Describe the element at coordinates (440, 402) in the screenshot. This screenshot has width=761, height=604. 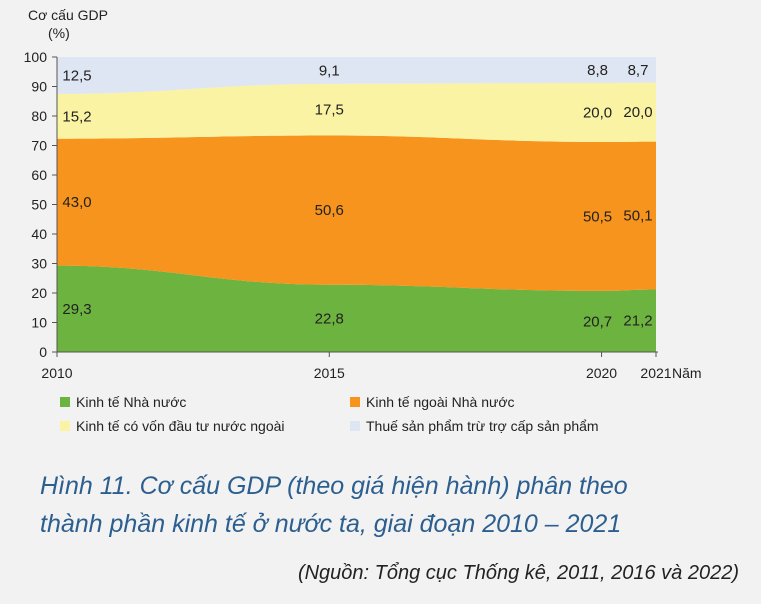
I see `legend-label: Kinh tế ngoài Nhà nước` at that location.